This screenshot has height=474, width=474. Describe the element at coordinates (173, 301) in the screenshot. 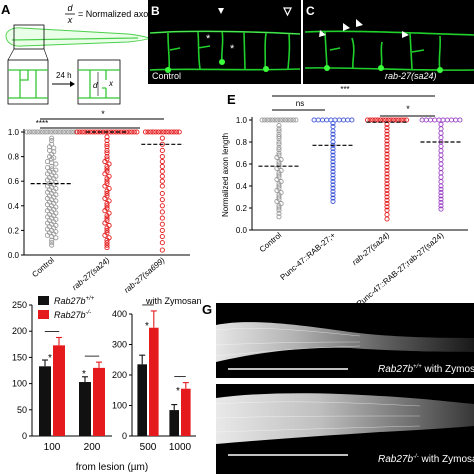

I see `zymosan-label: with Zymosan` at that location.